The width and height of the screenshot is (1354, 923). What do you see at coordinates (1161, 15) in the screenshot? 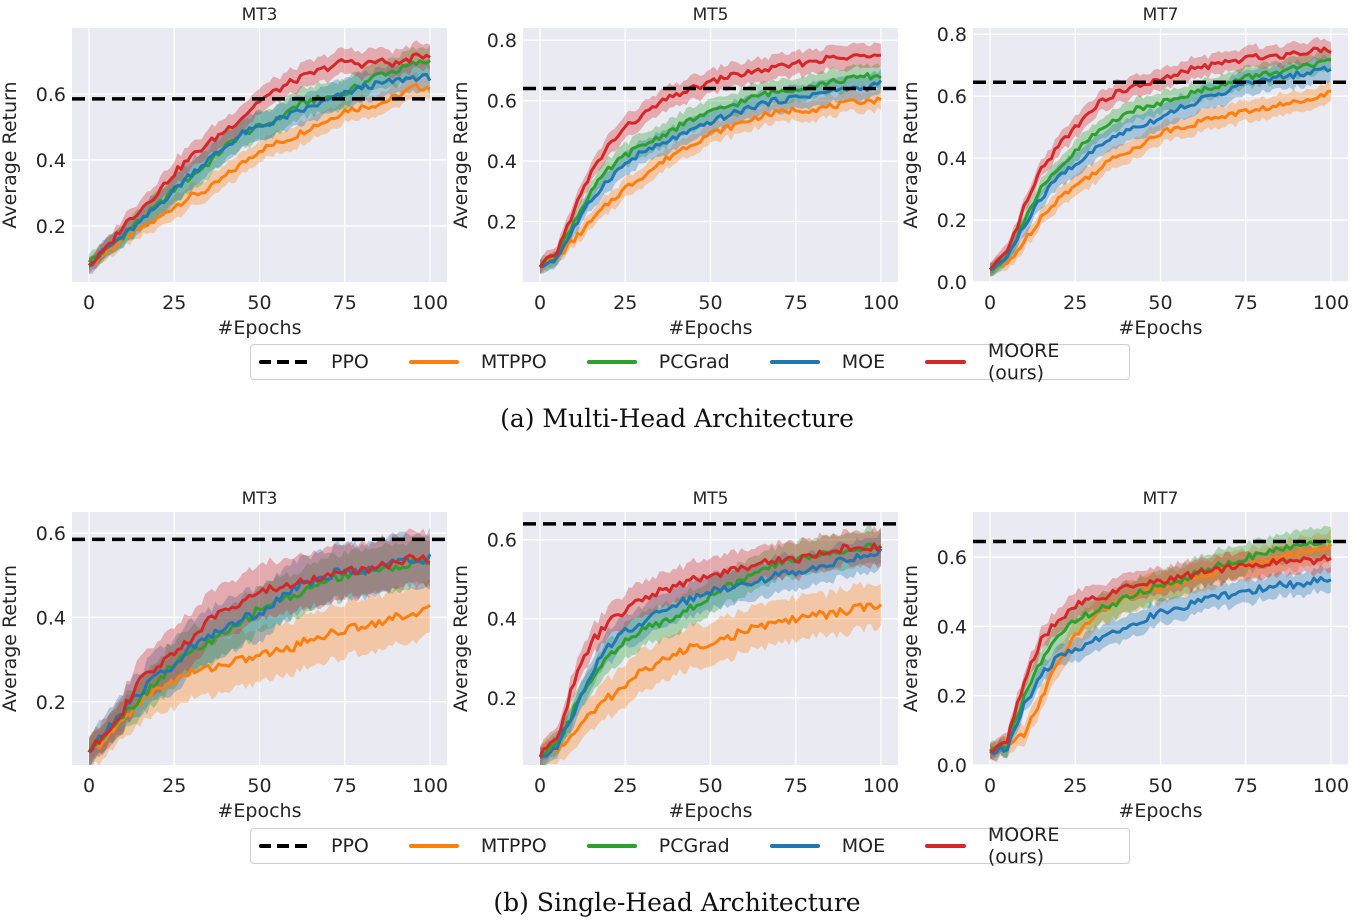
I see `panel-title: MT7` at bounding box center [1161, 15].